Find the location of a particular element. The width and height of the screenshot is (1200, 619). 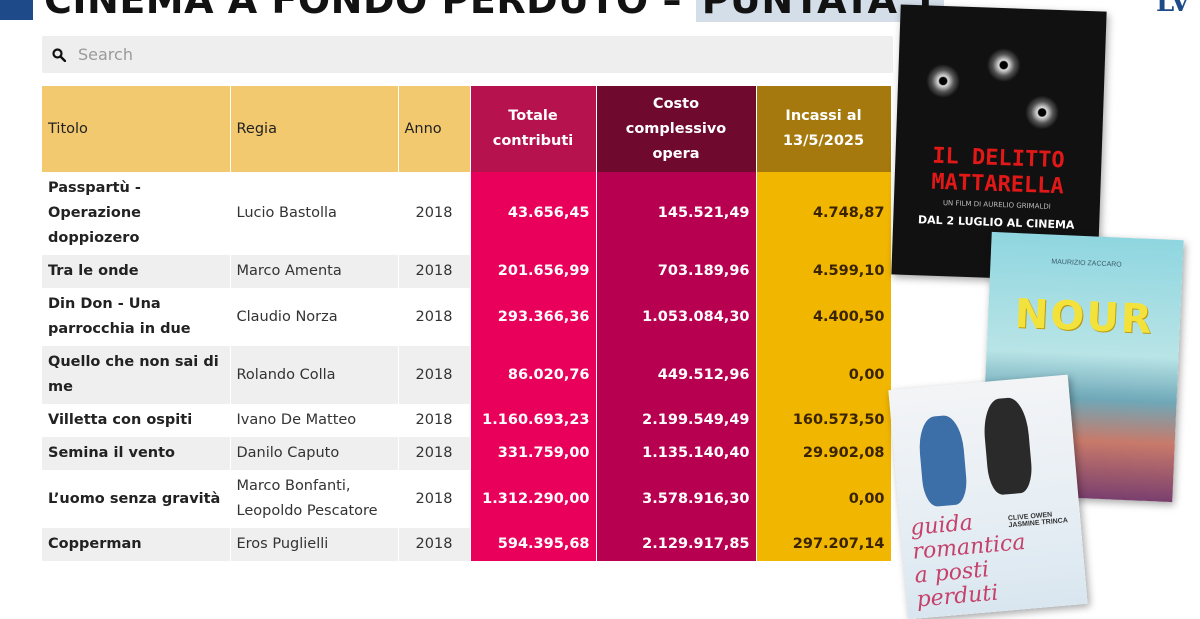

cell-incassi: 4.400,50 is located at coordinates (824, 317).